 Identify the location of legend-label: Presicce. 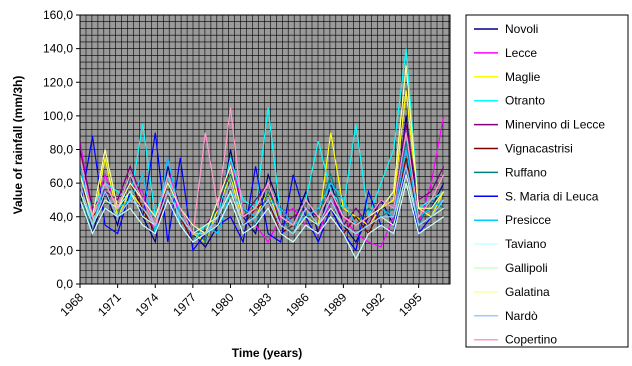
(528, 220).